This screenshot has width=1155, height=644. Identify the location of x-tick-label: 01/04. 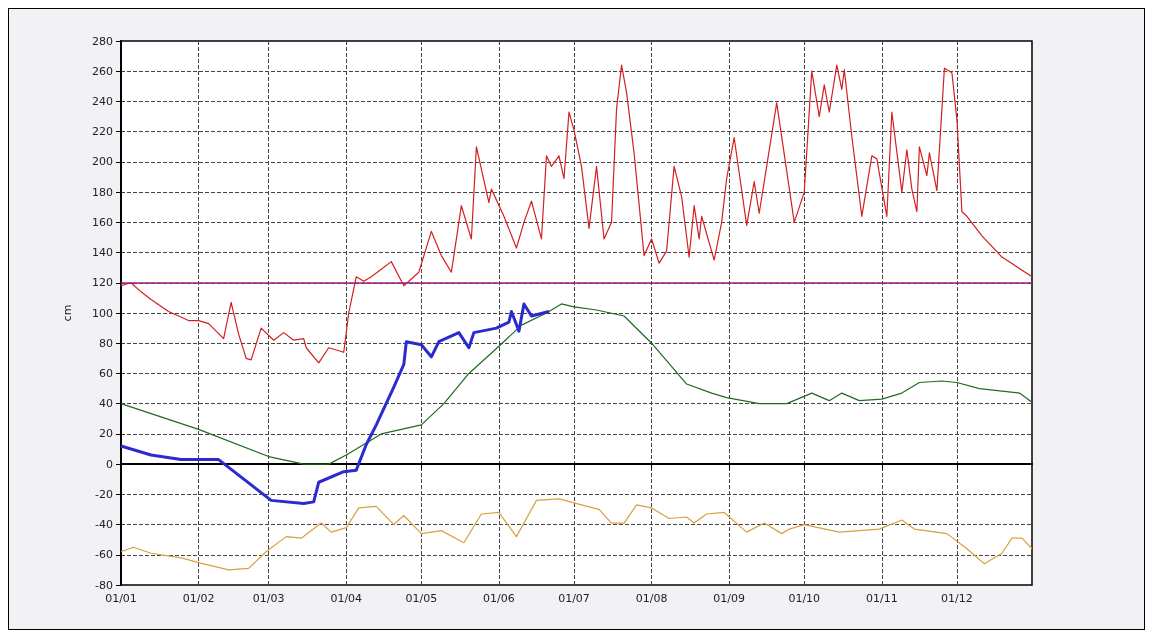
(346, 598).